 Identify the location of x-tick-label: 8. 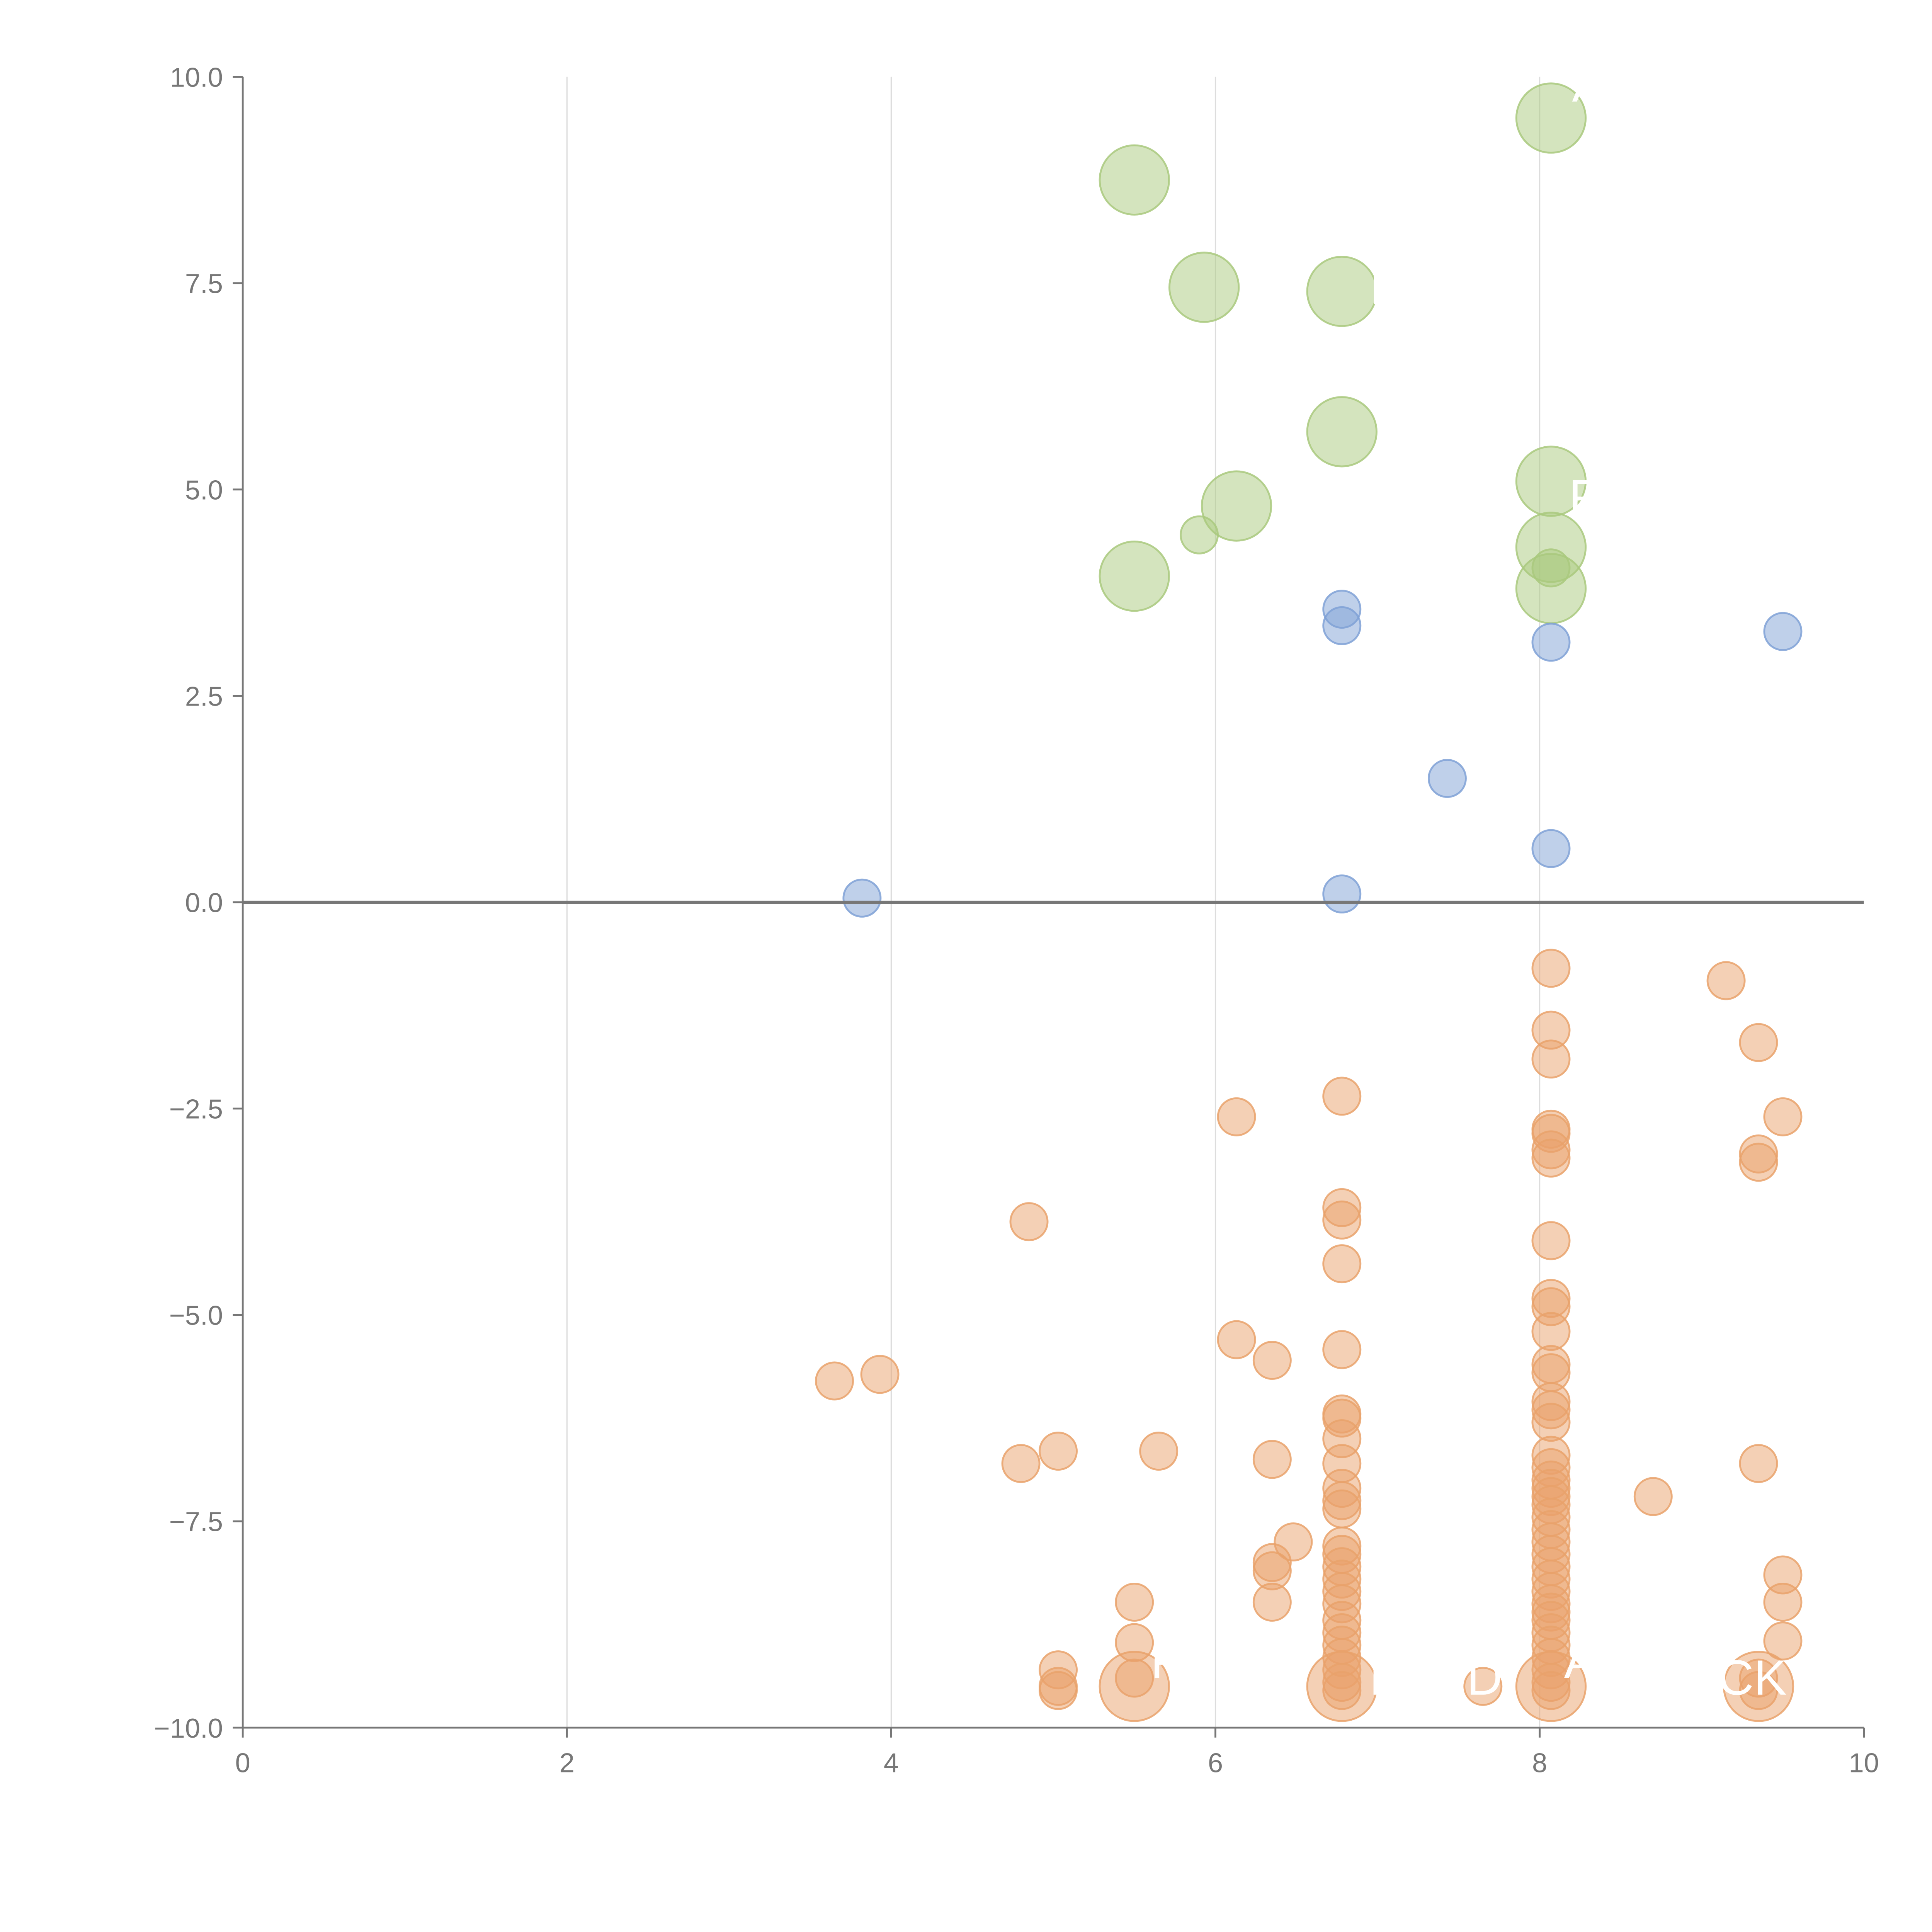
(1540, 1763).